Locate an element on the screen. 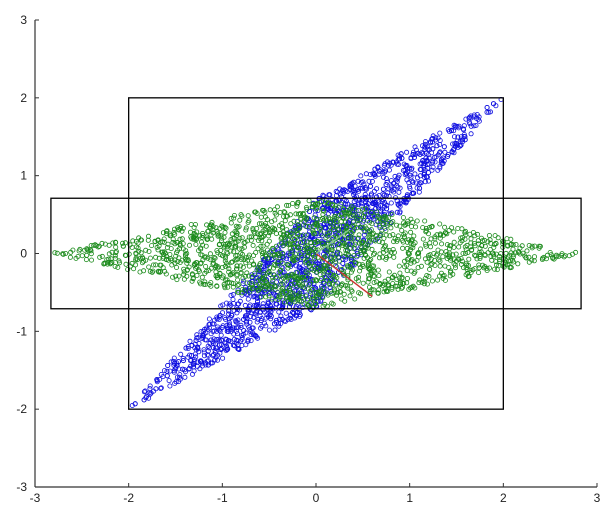 The width and height of the screenshot is (603, 509). x-tick-label: -1 is located at coordinates (222, 498).